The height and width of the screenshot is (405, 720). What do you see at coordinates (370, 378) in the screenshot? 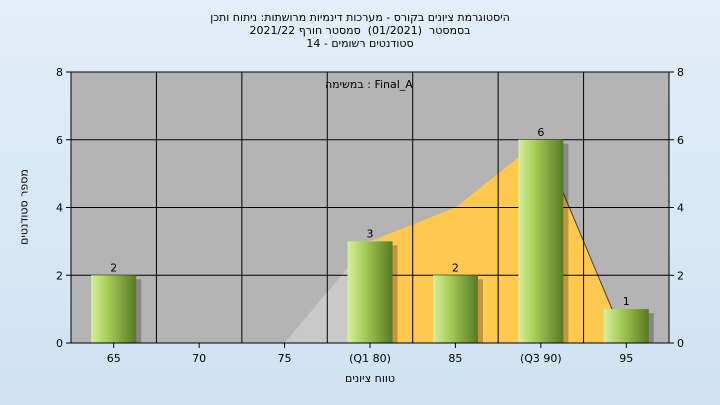
I see `x-axis-title: טווח ציונים` at bounding box center [370, 378].